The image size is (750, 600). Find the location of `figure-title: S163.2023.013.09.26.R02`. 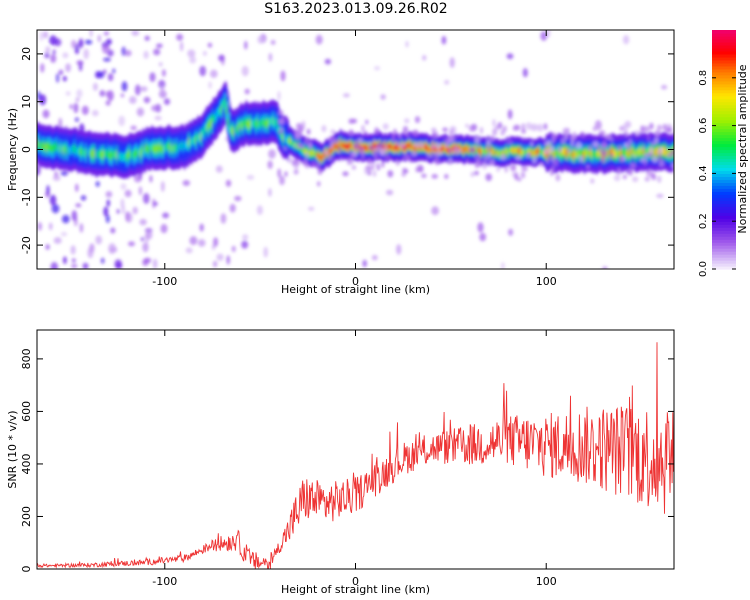

figure-title: S163.2023.013.09.26.R02 is located at coordinates (356, 9).